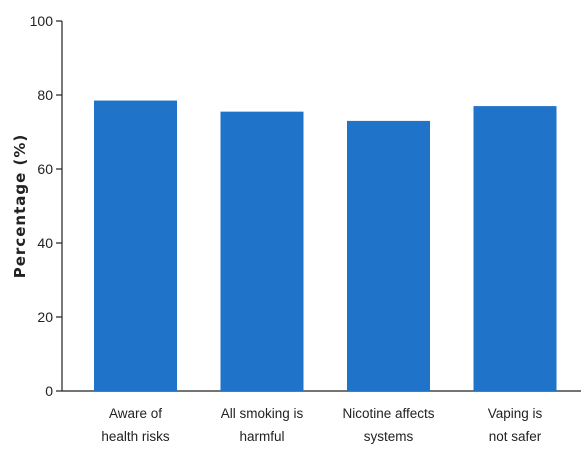  What do you see at coordinates (261, 436) in the screenshot?
I see `x-tick-label: harmful` at bounding box center [261, 436].